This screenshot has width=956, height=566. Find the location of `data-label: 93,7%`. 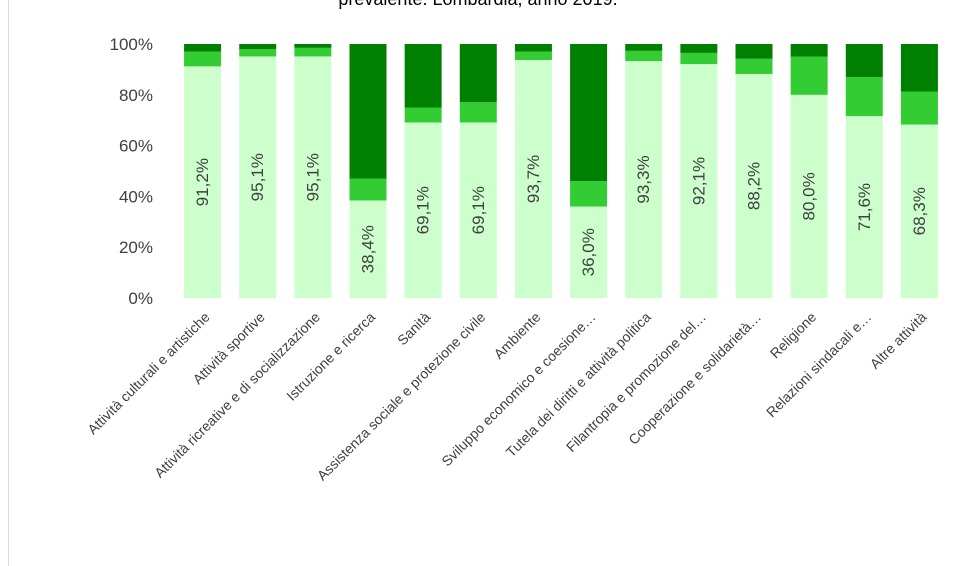

data-label: 93,7% is located at coordinates (533, 179).